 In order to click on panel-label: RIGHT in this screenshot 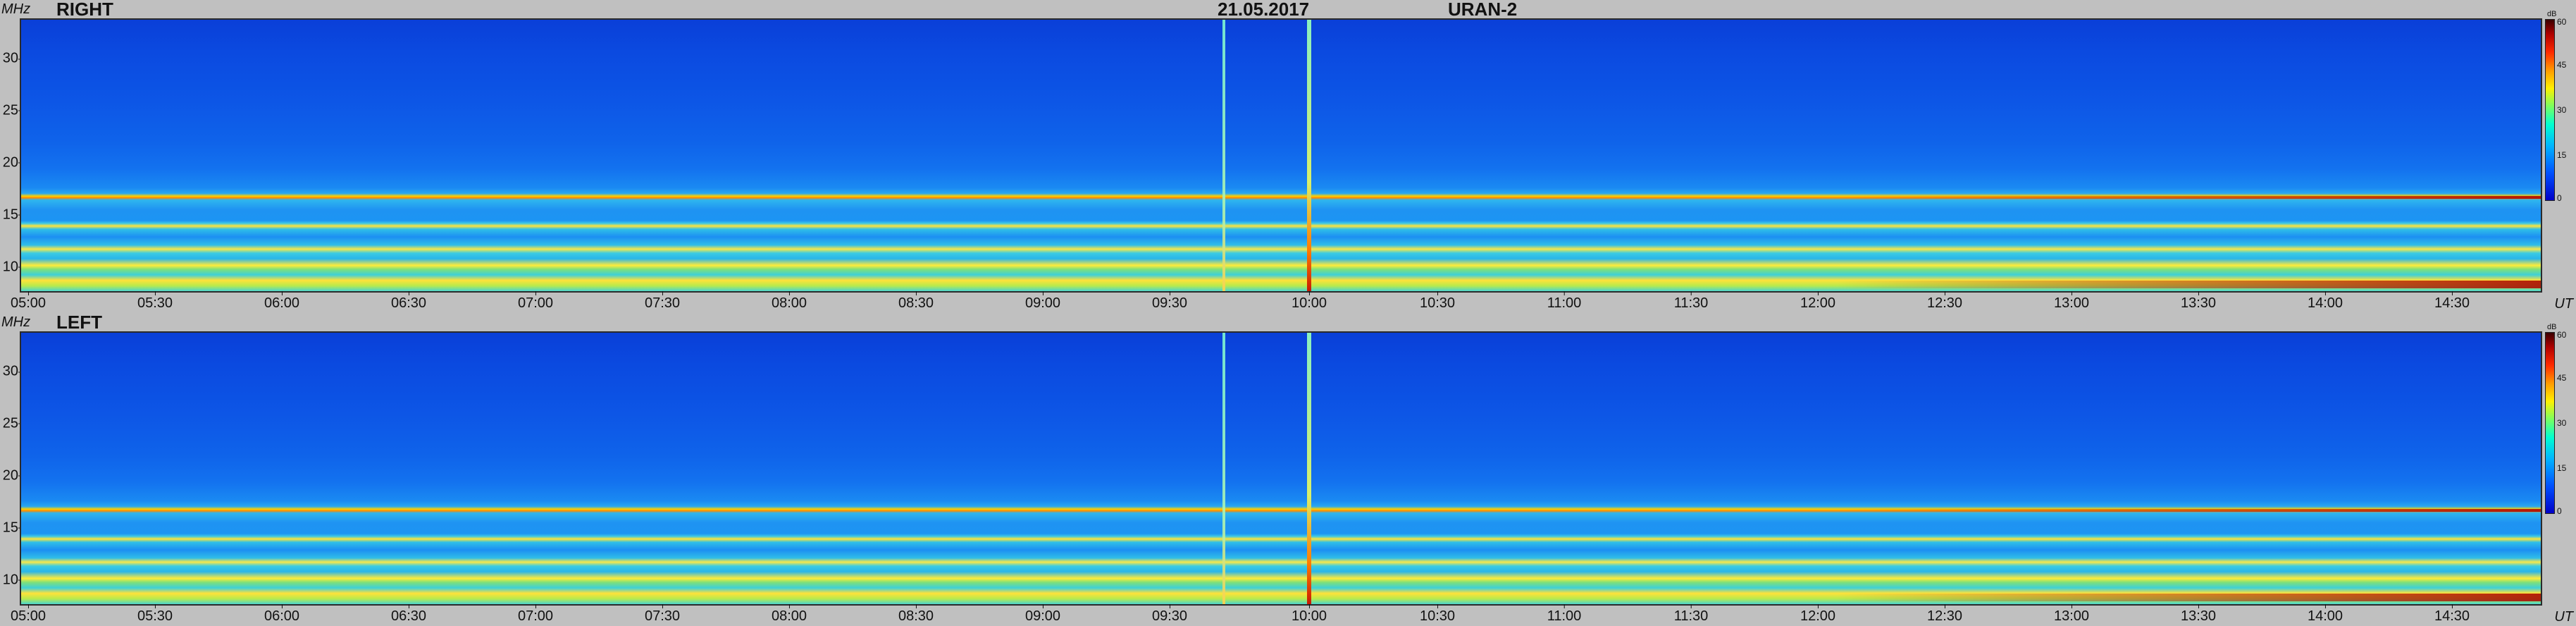, I will do `click(84, 10)`.